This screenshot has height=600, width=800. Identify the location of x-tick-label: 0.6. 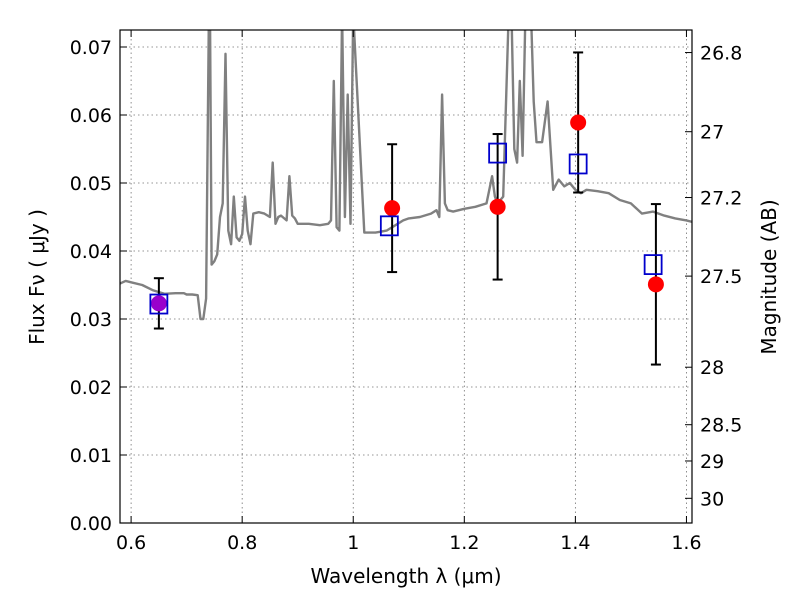
(131, 543).